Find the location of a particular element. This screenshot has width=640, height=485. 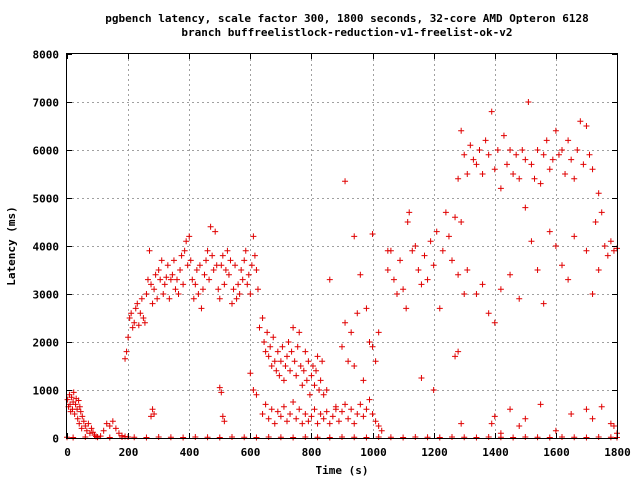

x-tick-label: 1200 is located at coordinates (434, 452).